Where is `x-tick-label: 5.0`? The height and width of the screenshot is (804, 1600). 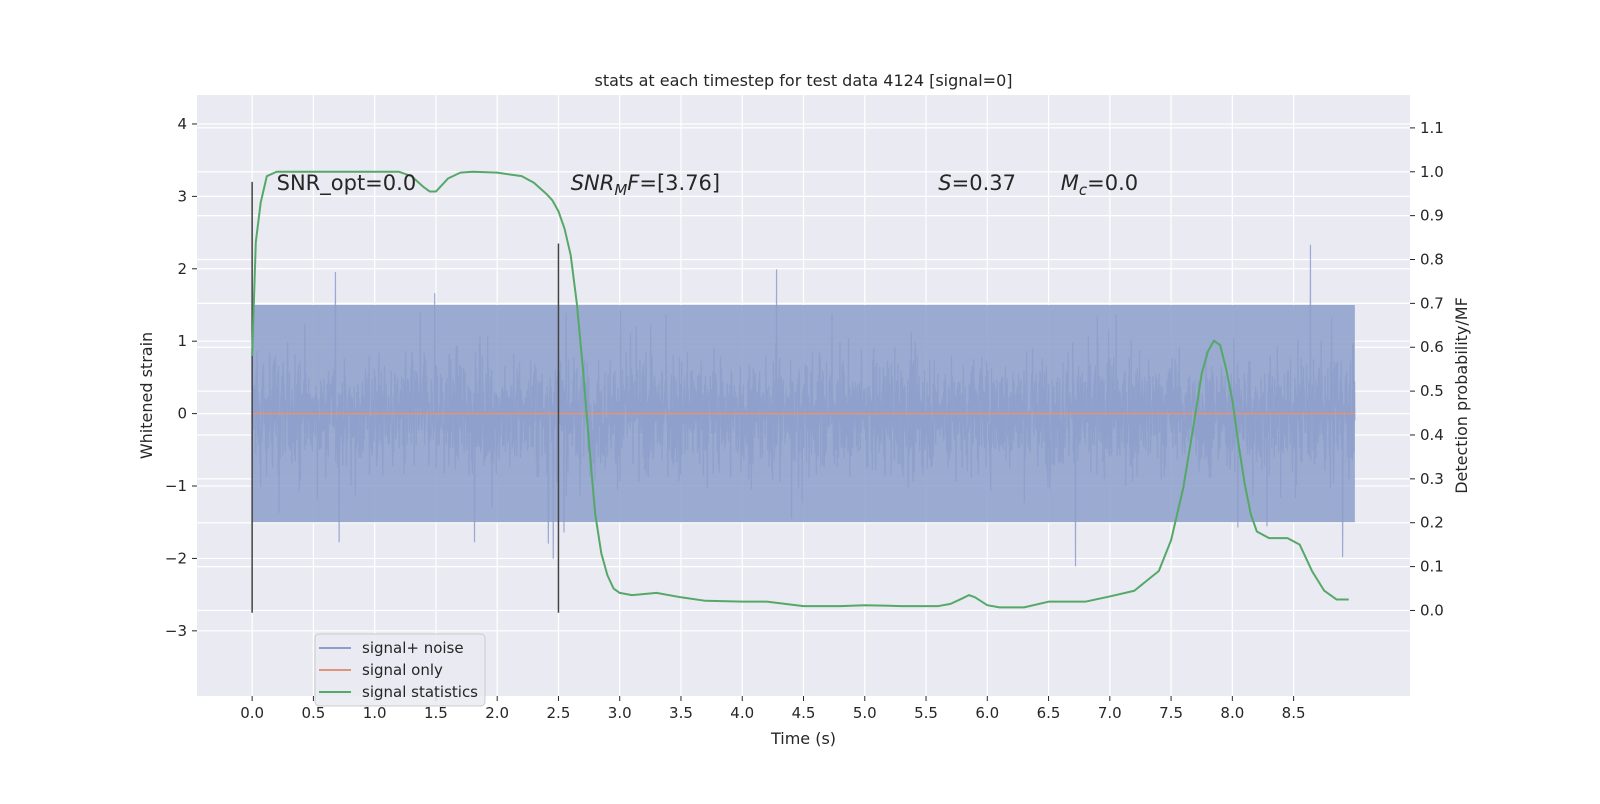 x-tick-label: 5.0 is located at coordinates (865, 713).